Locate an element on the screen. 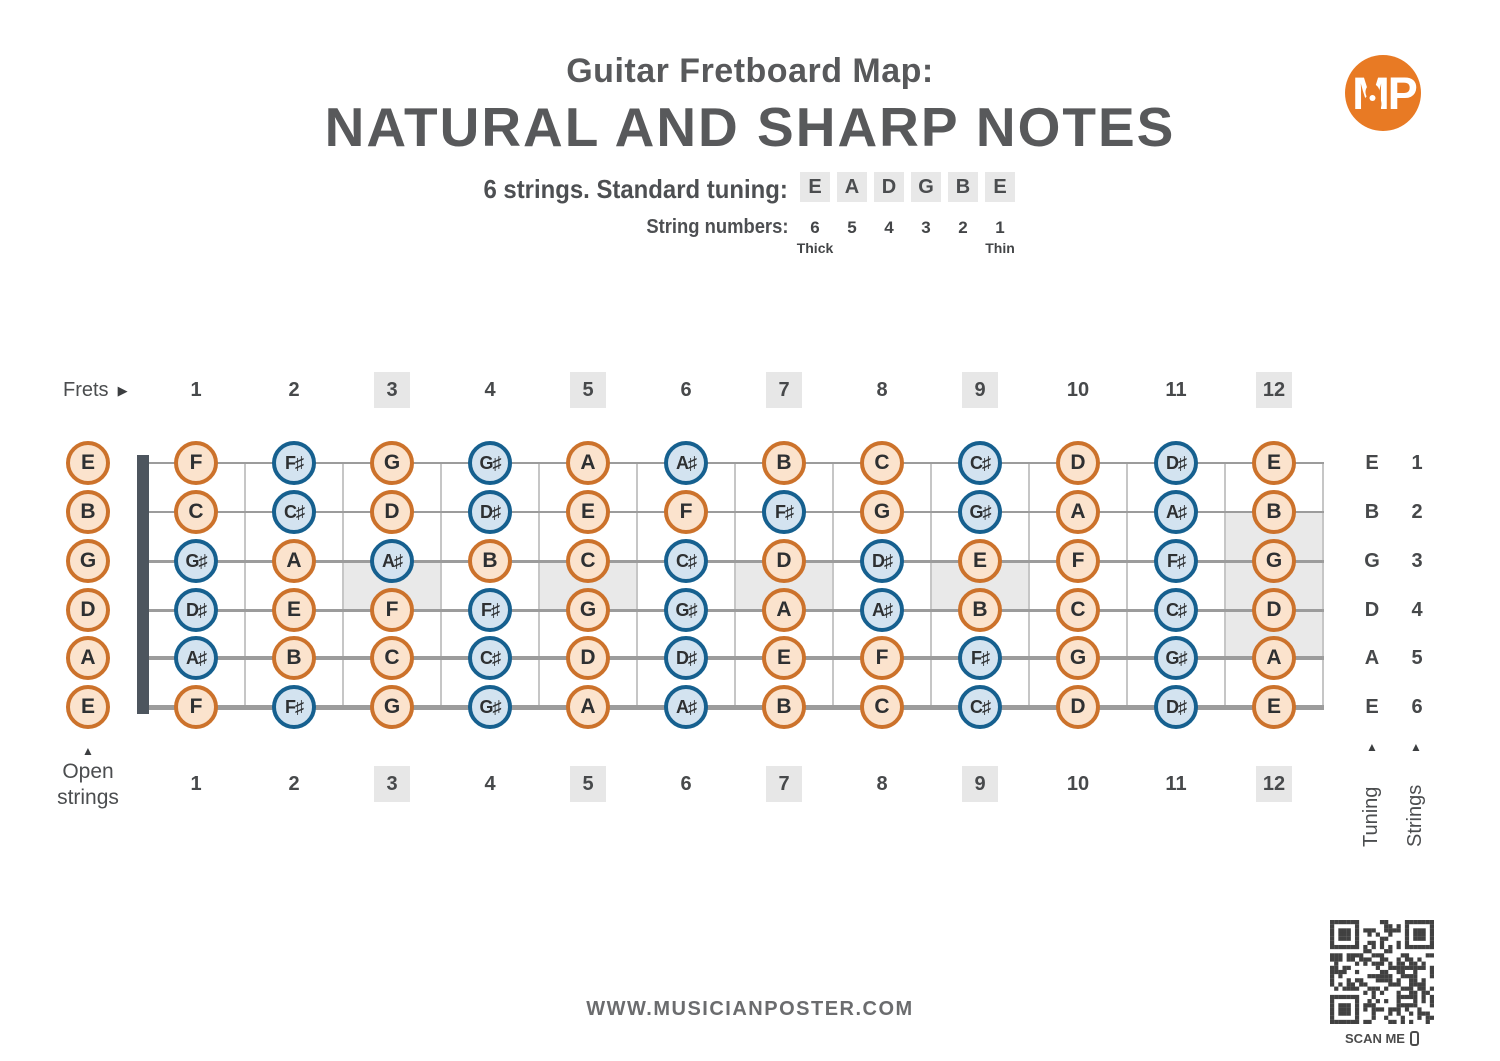 Image resolution: width=1500 pixels, height=1061 pixels. logo-circle is located at coordinates (1383, 93).